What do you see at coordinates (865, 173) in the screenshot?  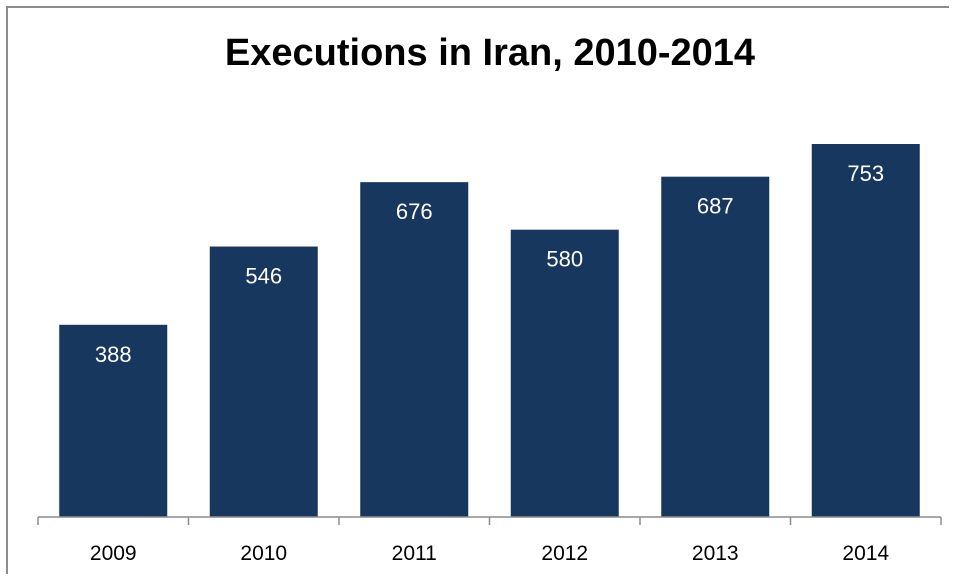 I see `data-label-2014: 753` at bounding box center [865, 173].